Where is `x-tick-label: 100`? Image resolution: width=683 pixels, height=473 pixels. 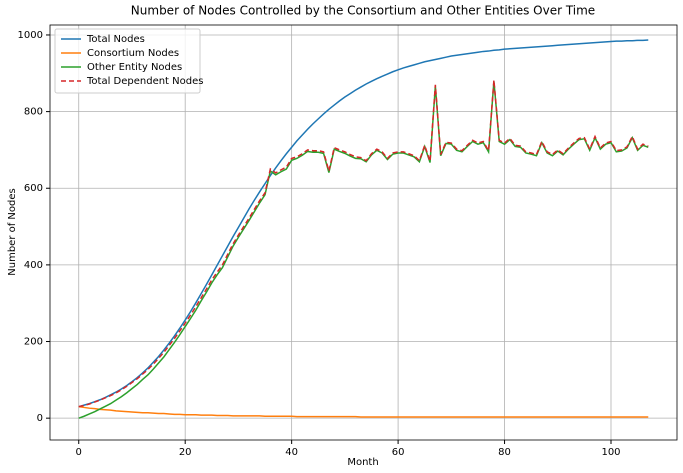 x-tick-label: 100 is located at coordinates (610, 452).